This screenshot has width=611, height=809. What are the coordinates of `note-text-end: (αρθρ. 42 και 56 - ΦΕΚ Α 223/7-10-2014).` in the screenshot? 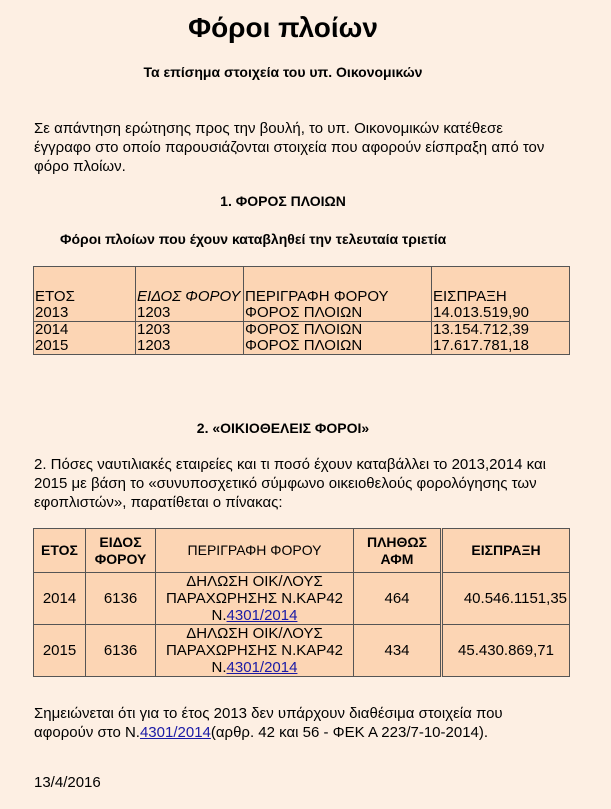 It's located at (349, 732).